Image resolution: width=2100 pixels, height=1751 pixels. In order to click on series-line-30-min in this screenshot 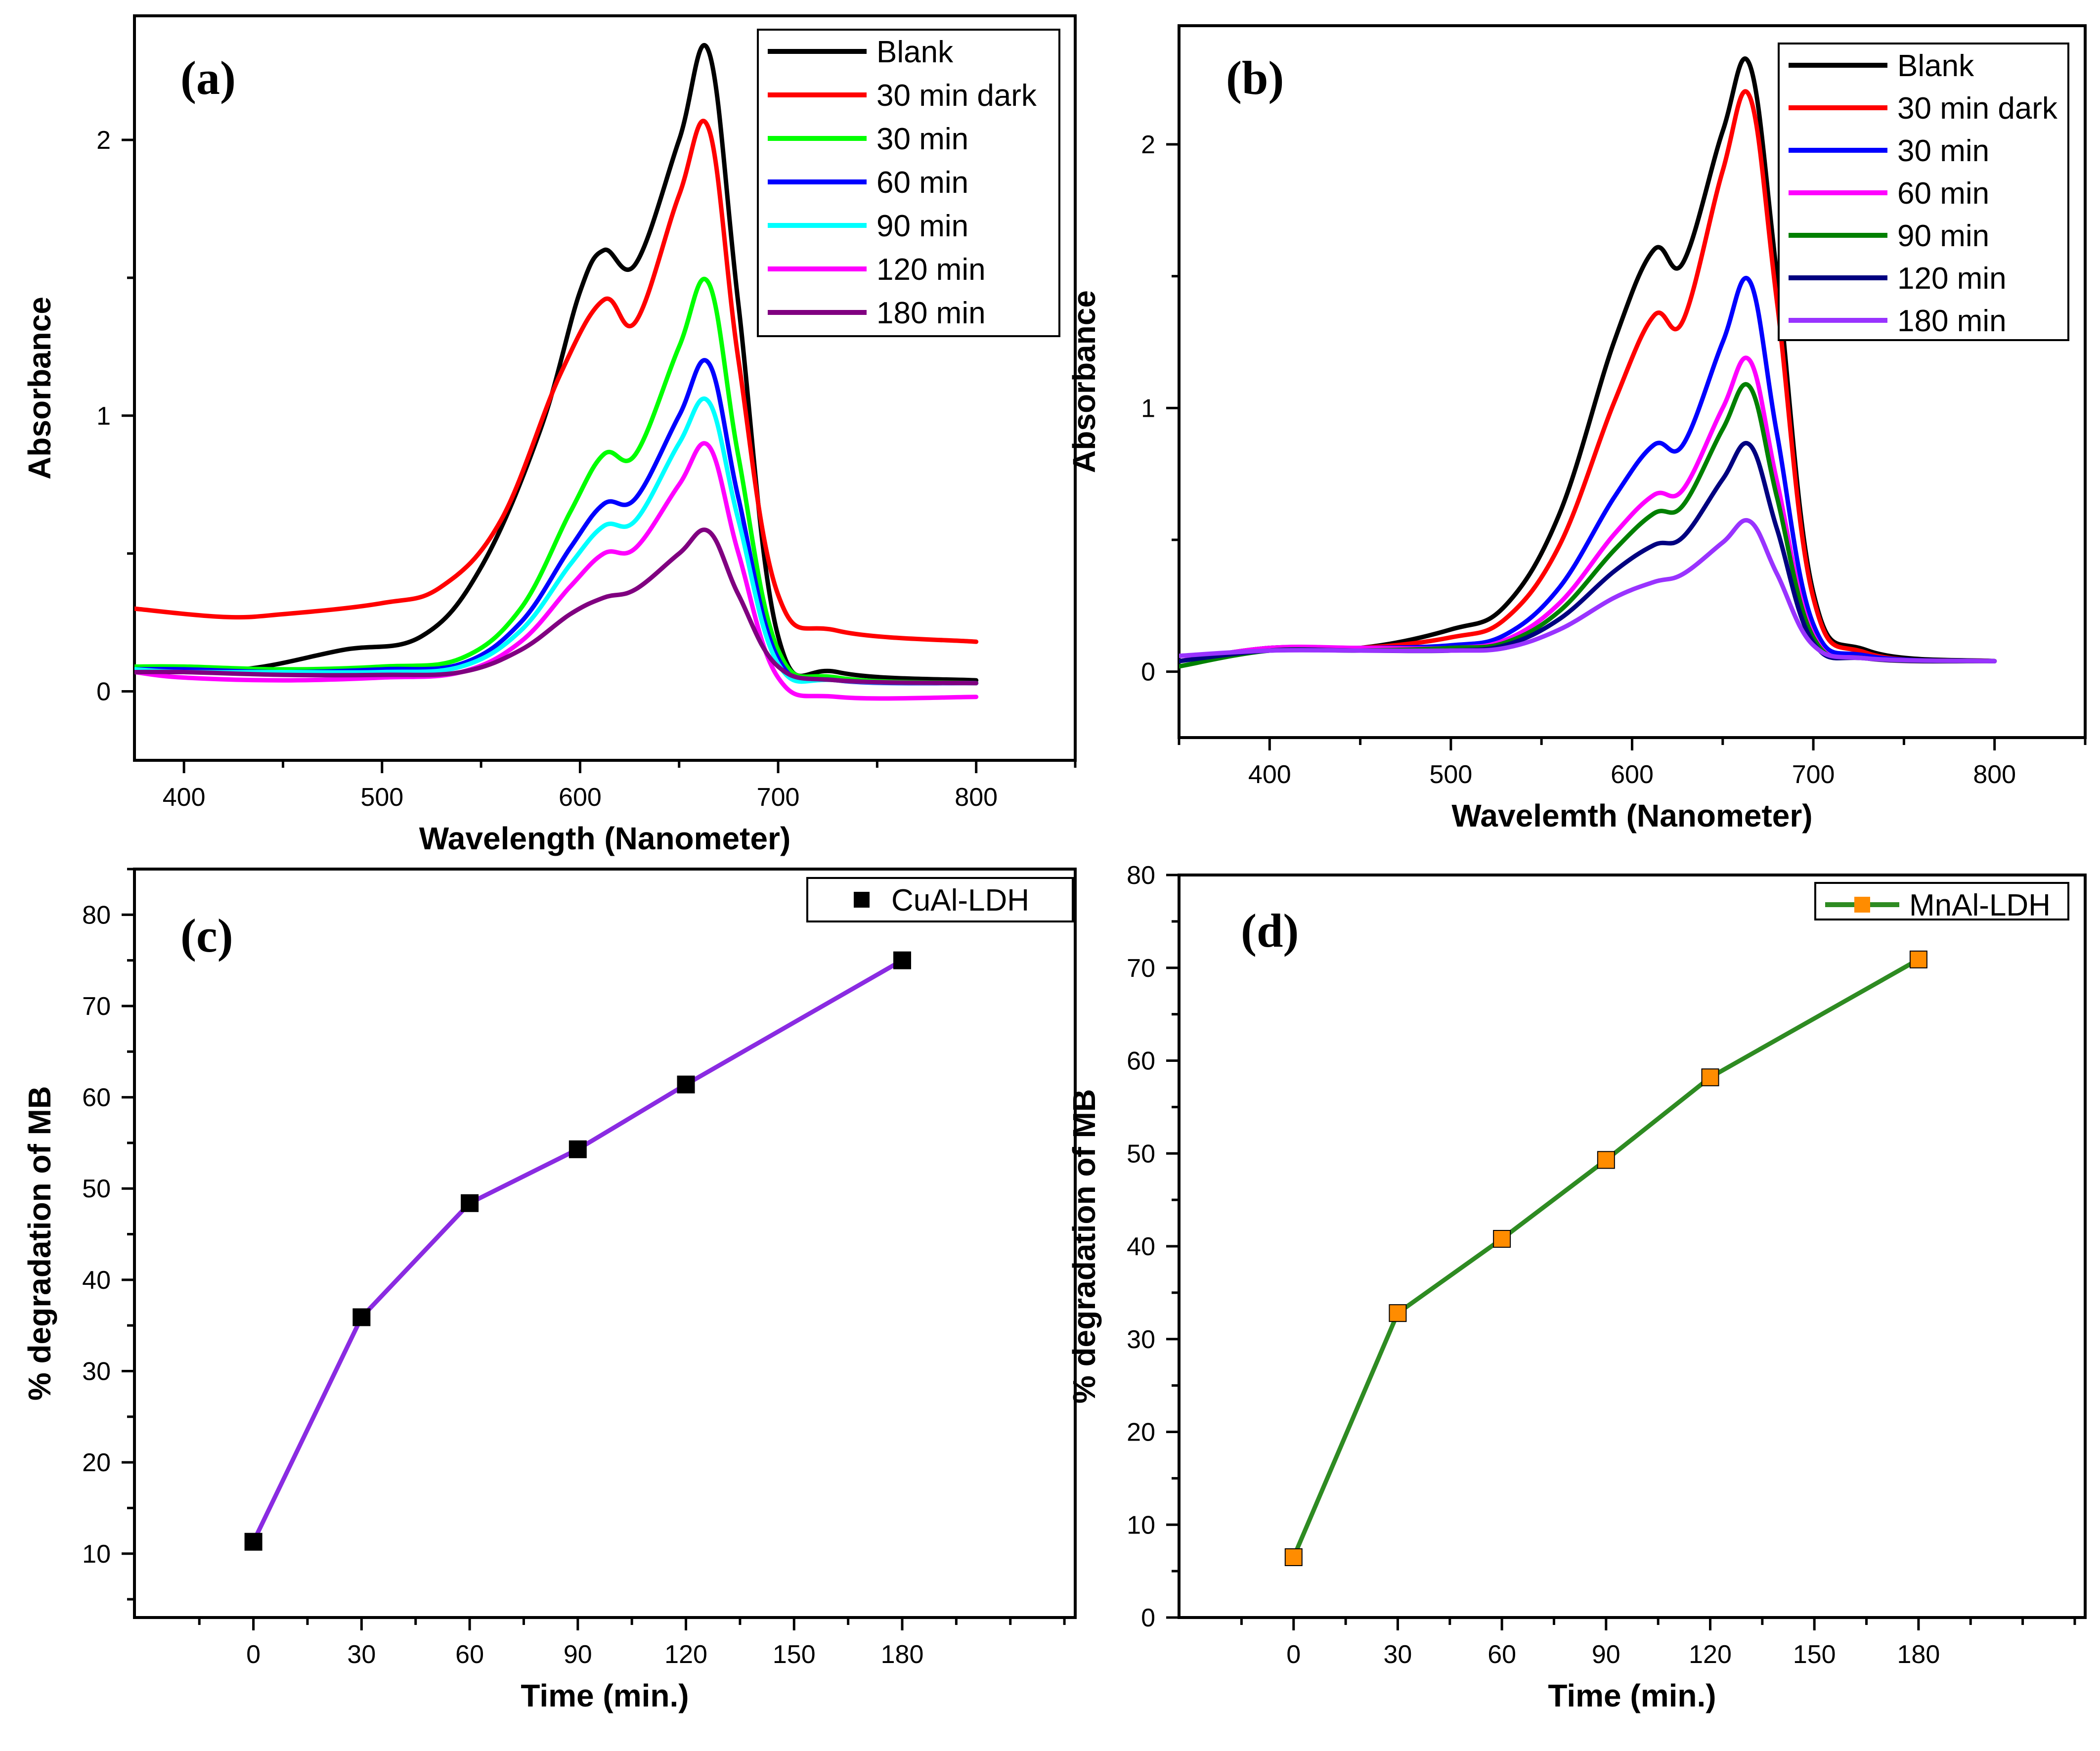, I will do `click(556, 481)`.